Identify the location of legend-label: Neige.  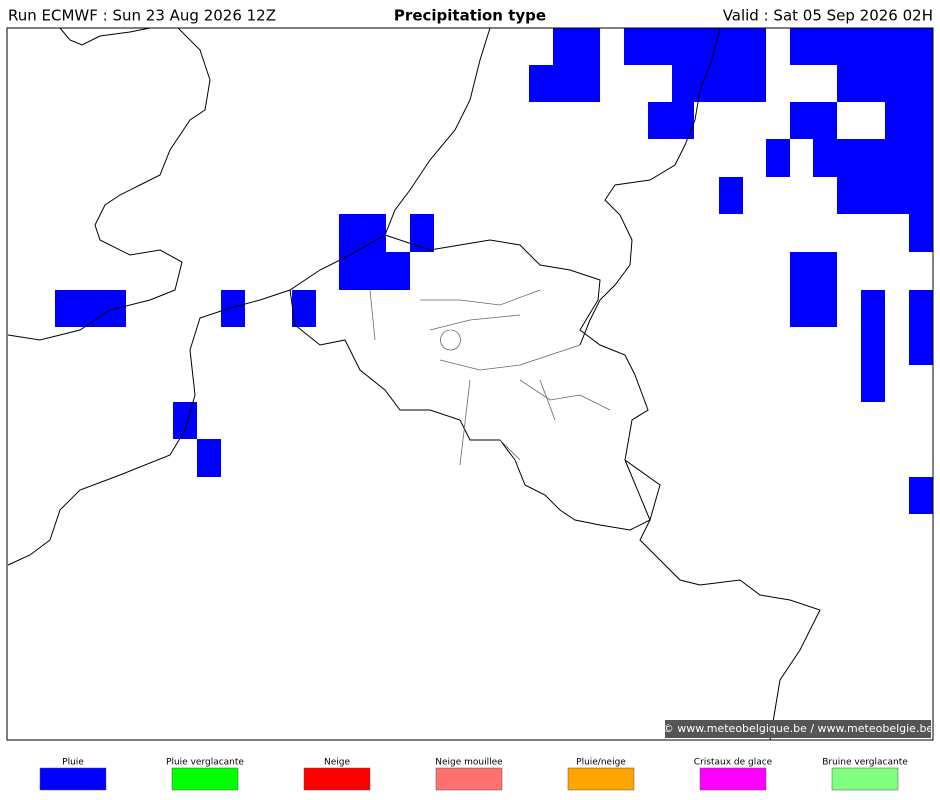
(337, 763).